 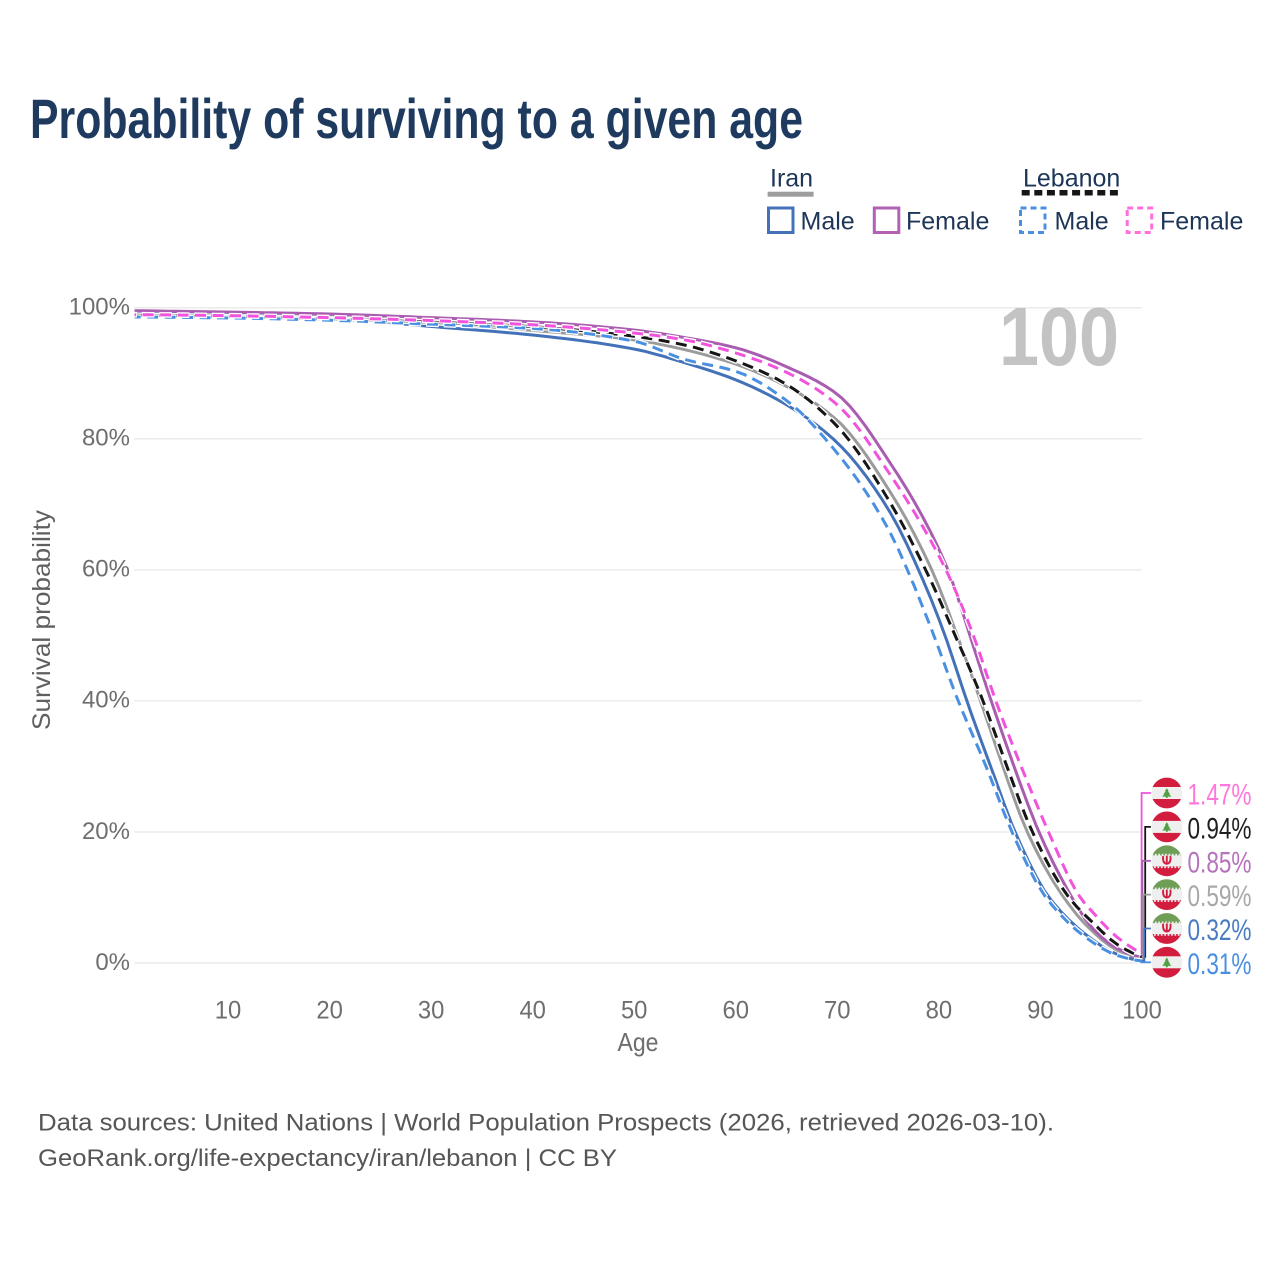 What do you see at coordinates (791, 179) in the screenshot?
I see `svg-text: Iran` at bounding box center [791, 179].